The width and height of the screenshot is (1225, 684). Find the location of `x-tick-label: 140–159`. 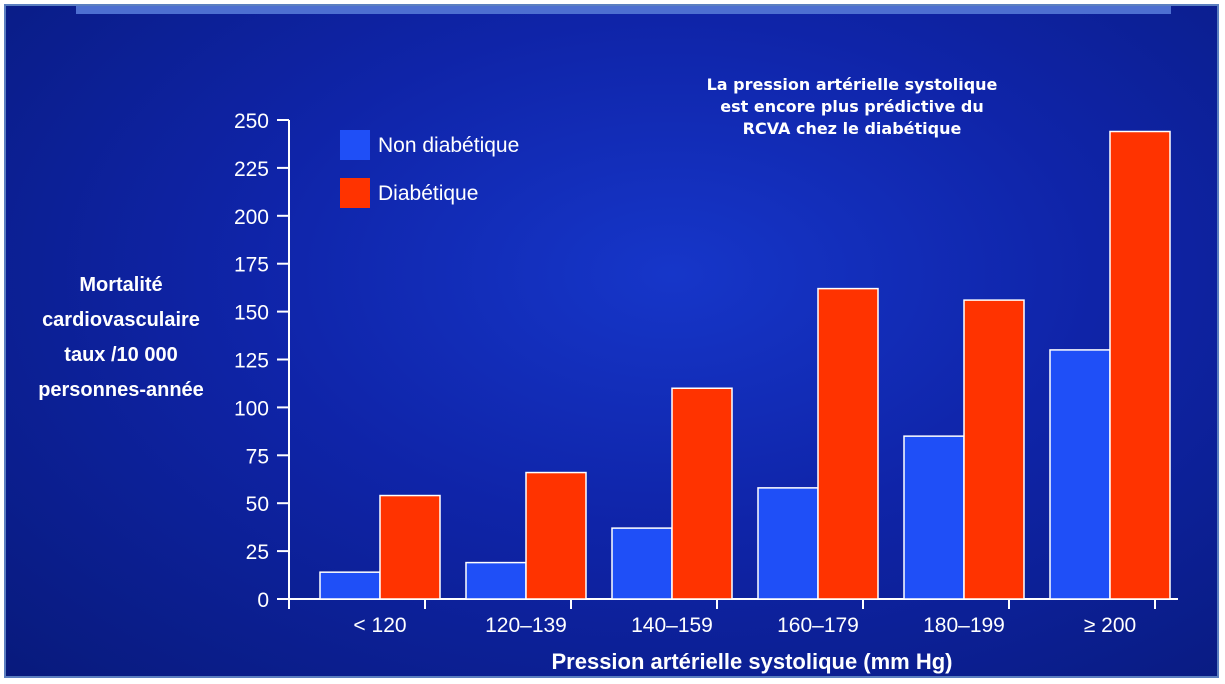

x-tick-label: 140–159 is located at coordinates (672, 625).